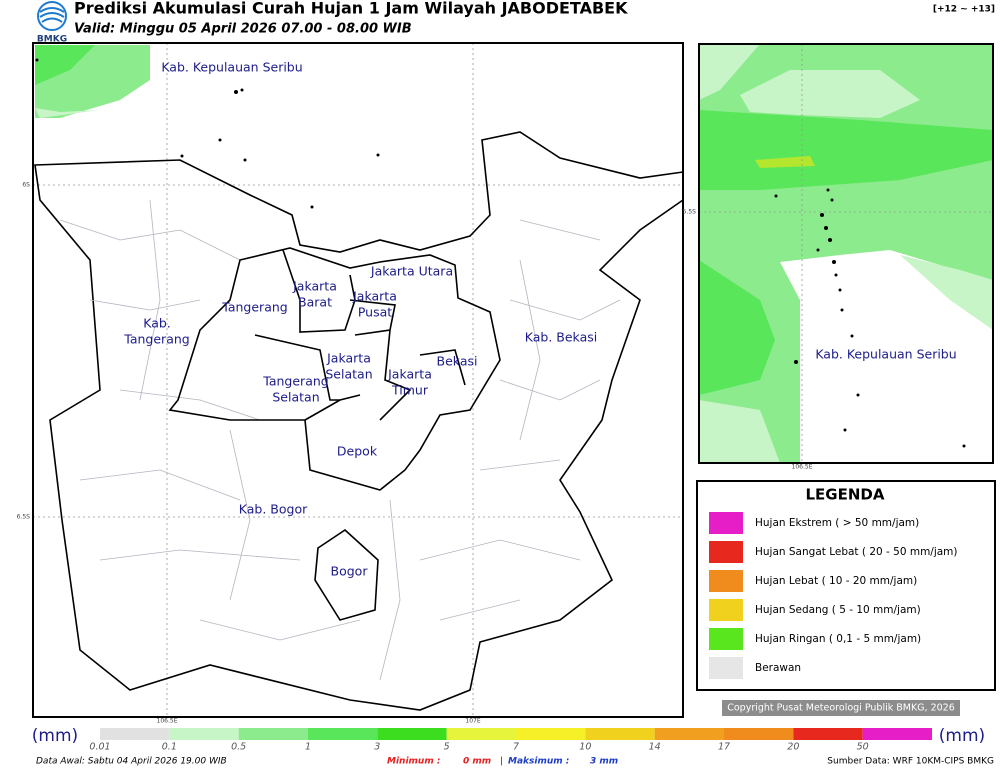 The width and height of the screenshot is (1000, 769). I want to click on colorbar-tick: 14, so click(655, 747).